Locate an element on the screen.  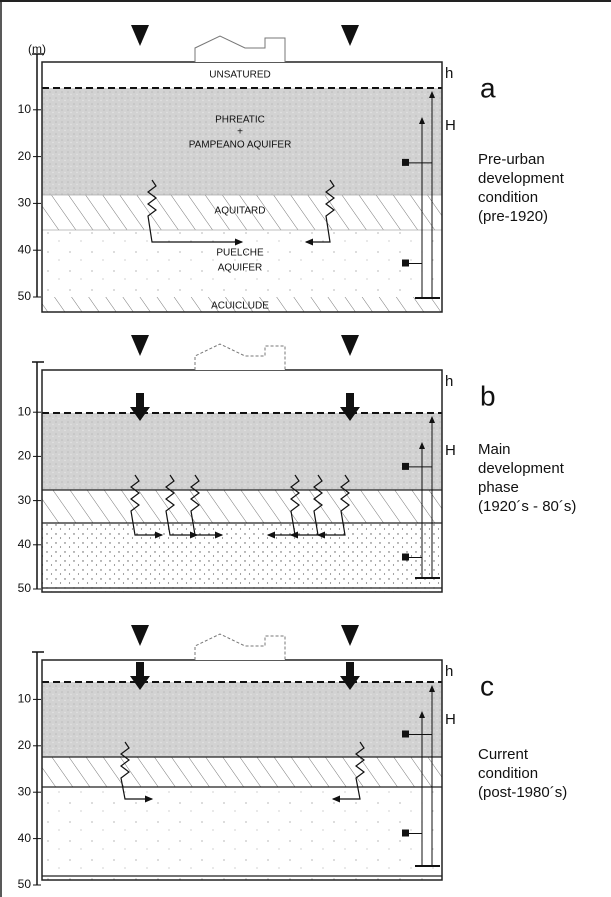
layer-label: PUELCHE is located at coordinates (240, 253).